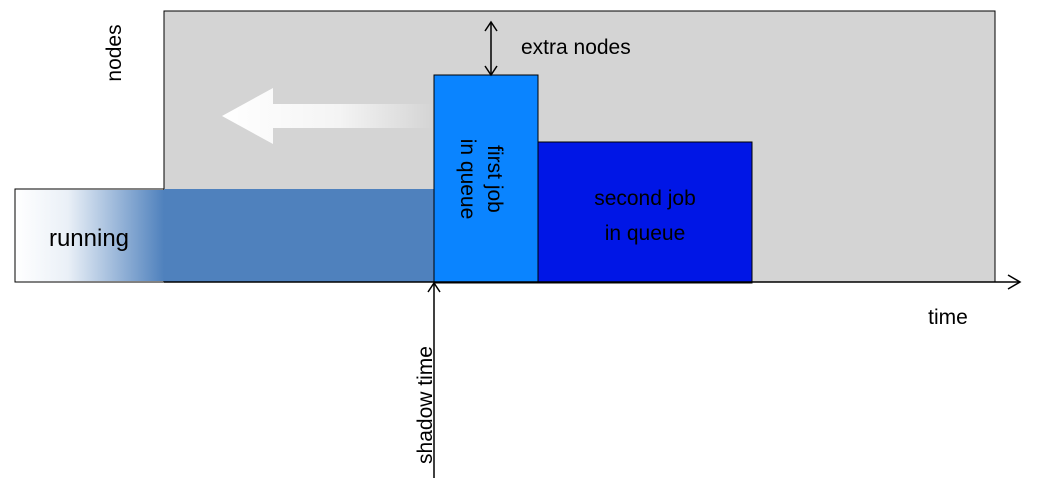  I want to click on running-label: running, so click(89, 238).